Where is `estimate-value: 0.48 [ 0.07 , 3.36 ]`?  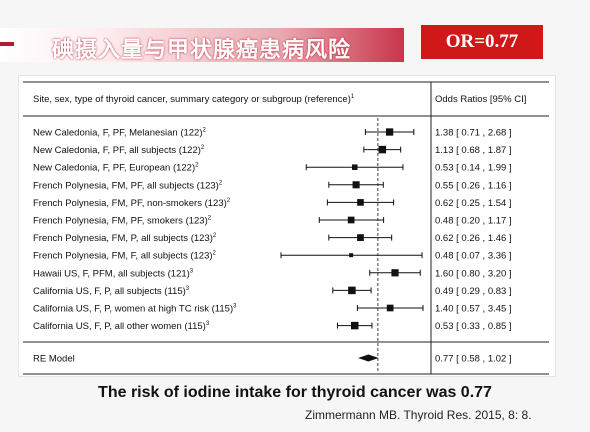 estimate-value: 0.48 [ 0.07 , 3.36 ] is located at coordinates (473, 256).